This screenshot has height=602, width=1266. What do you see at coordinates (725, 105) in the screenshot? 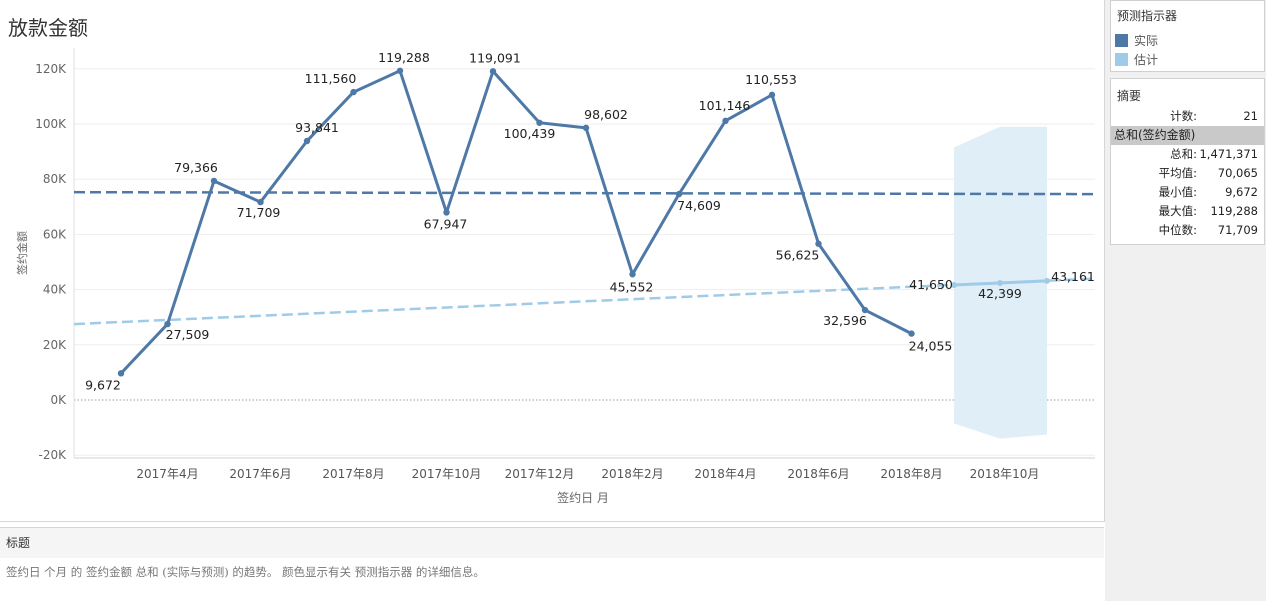
I see `data-label-actual: 101,146` at bounding box center [725, 105].